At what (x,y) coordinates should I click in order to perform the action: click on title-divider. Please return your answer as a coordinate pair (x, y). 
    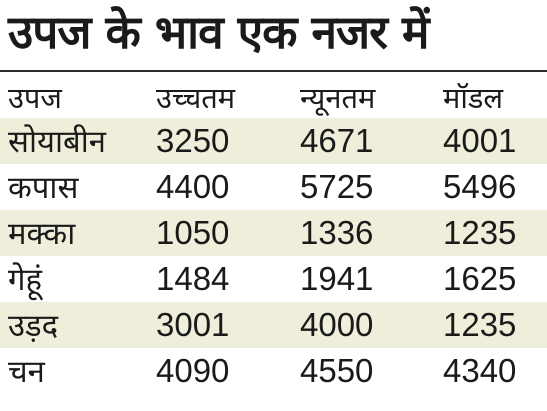
    Looking at the image, I should click on (273, 71).